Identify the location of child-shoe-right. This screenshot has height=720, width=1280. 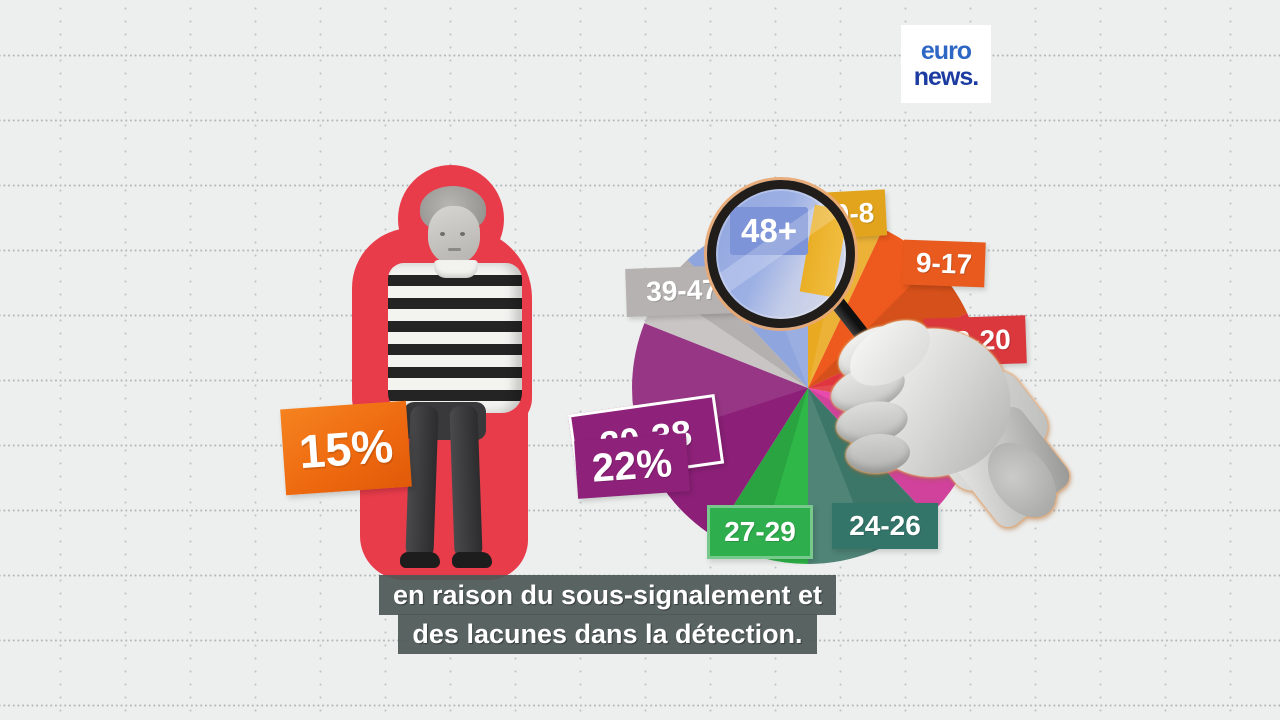
(472, 560).